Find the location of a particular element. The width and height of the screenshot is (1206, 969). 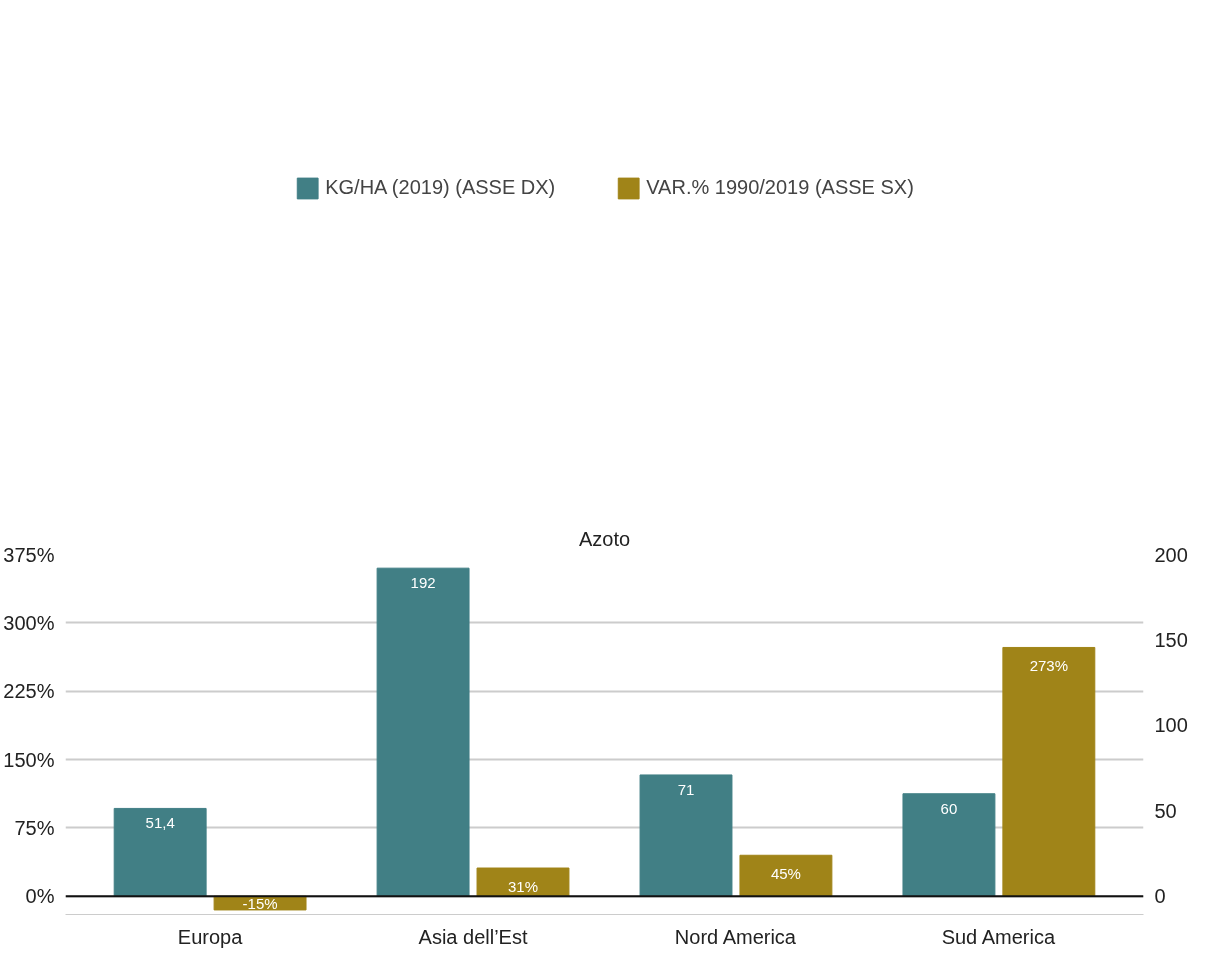

y-tick-label: 375% is located at coordinates (29, 554).